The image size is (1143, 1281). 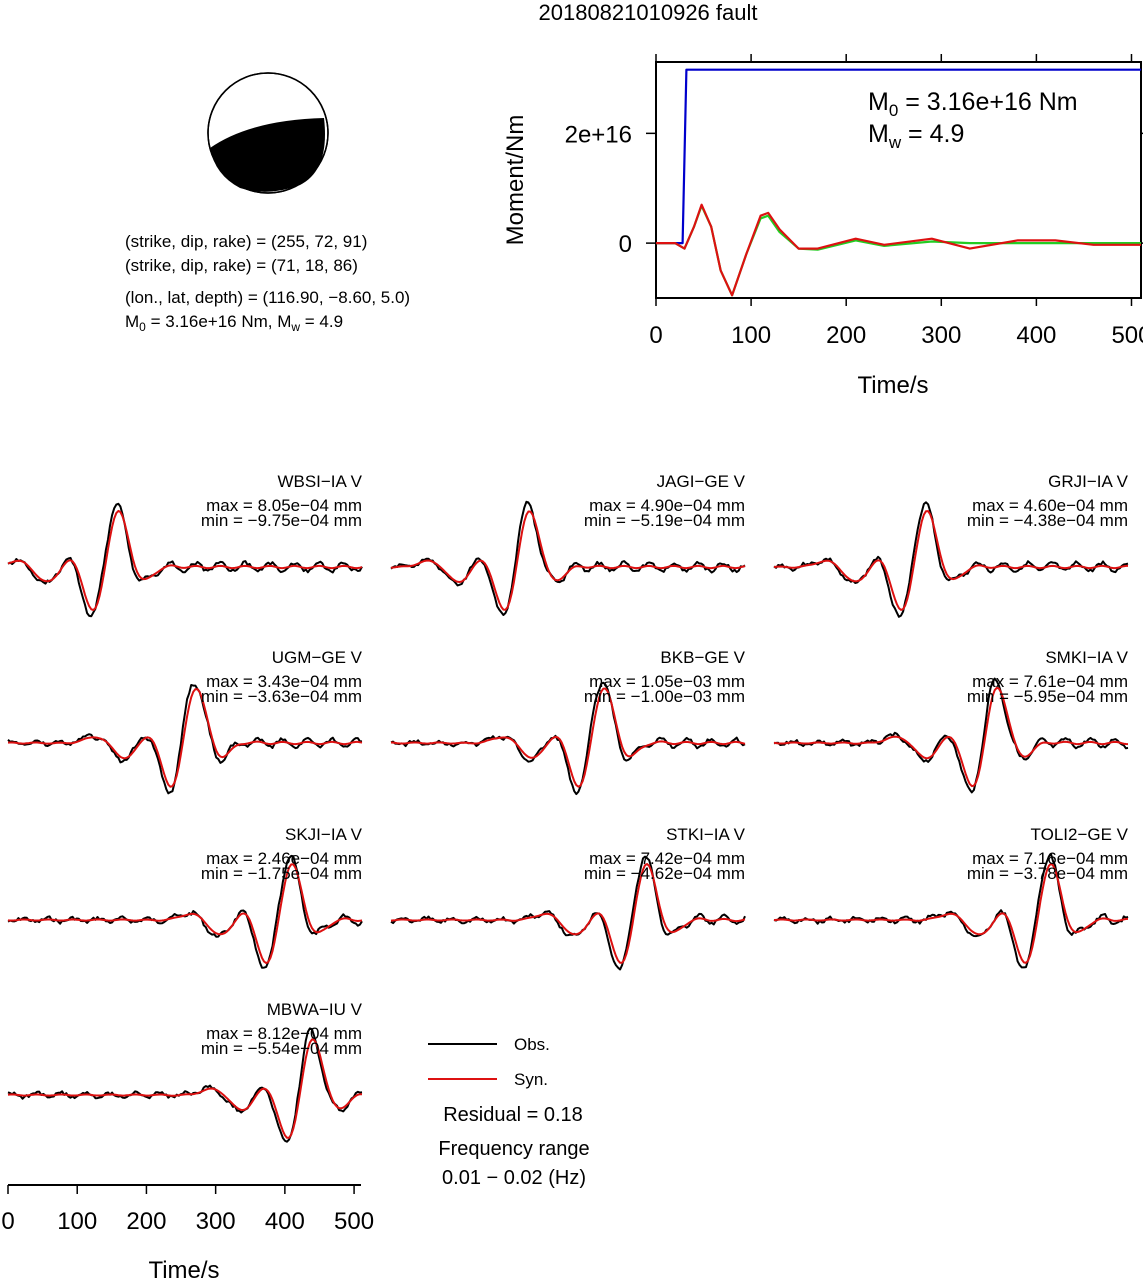 What do you see at coordinates (281, 696) in the screenshot?
I see `station-min: min = −3.63e−04 mm` at bounding box center [281, 696].